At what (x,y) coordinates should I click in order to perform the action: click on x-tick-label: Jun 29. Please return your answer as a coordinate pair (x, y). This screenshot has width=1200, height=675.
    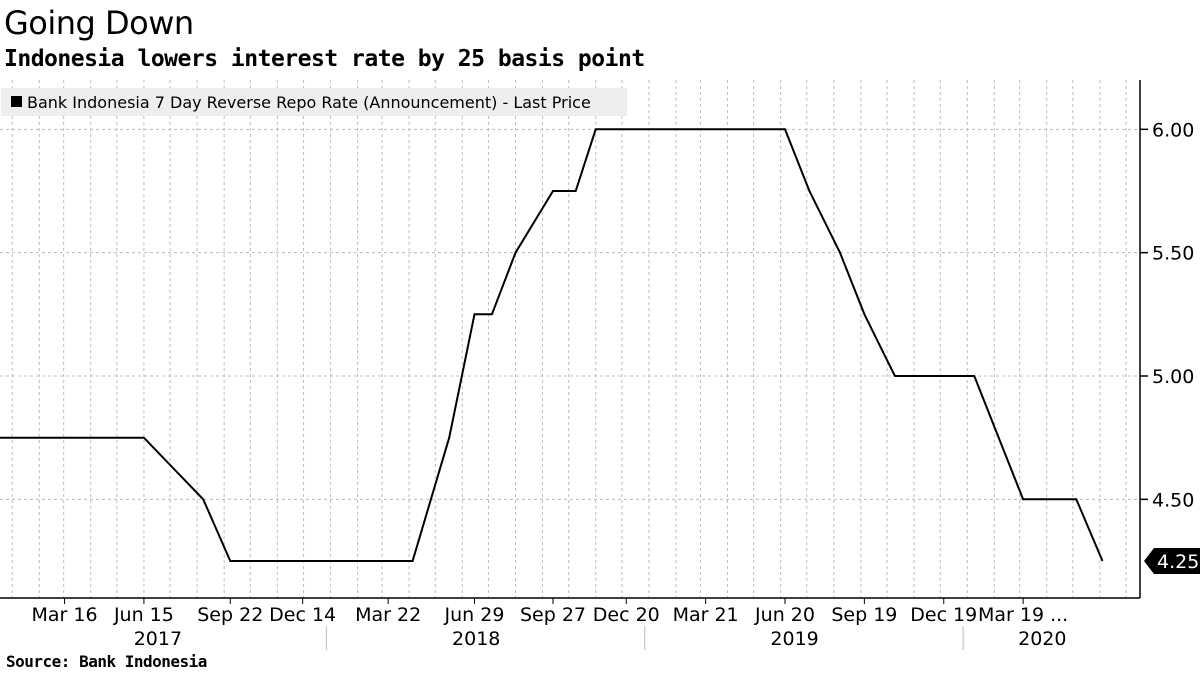
    Looking at the image, I should click on (474, 615).